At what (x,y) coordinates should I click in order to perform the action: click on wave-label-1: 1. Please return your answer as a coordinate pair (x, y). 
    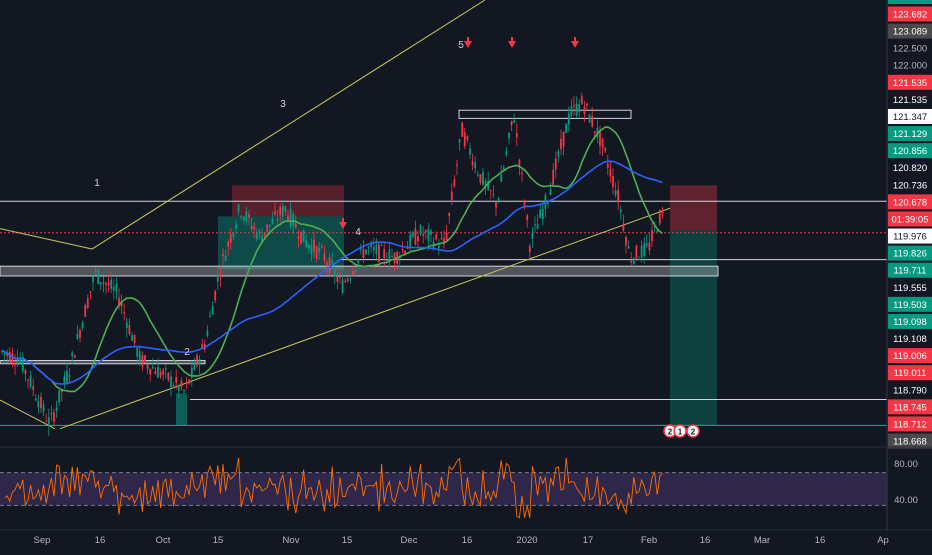
    Looking at the image, I should click on (97, 183).